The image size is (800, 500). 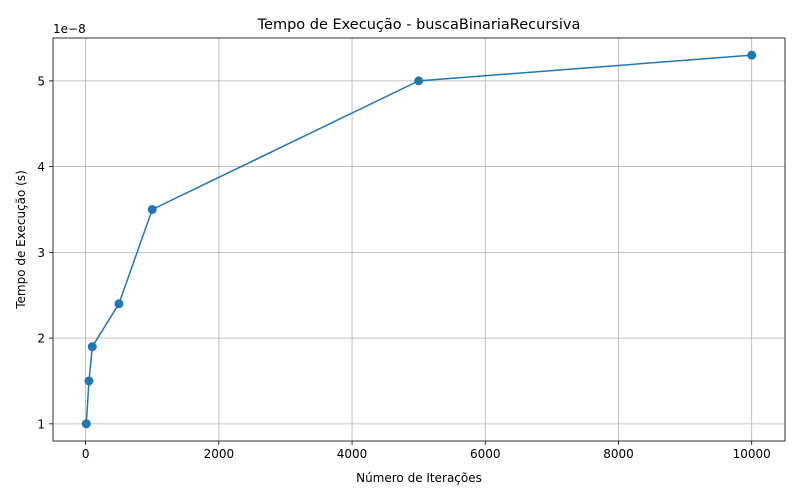 What do you see at coordinates (419, 478) in the screenshot?
I see `x-axis-label: Número de Iterações` at bounding box center [419, 478].